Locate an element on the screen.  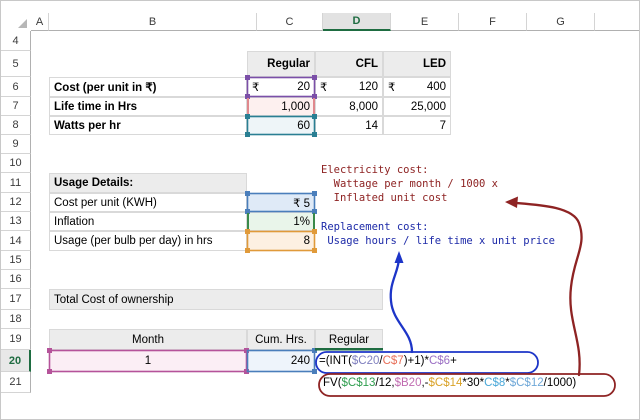
formula-token-7: C$8 is located at coordinates (495, 383).